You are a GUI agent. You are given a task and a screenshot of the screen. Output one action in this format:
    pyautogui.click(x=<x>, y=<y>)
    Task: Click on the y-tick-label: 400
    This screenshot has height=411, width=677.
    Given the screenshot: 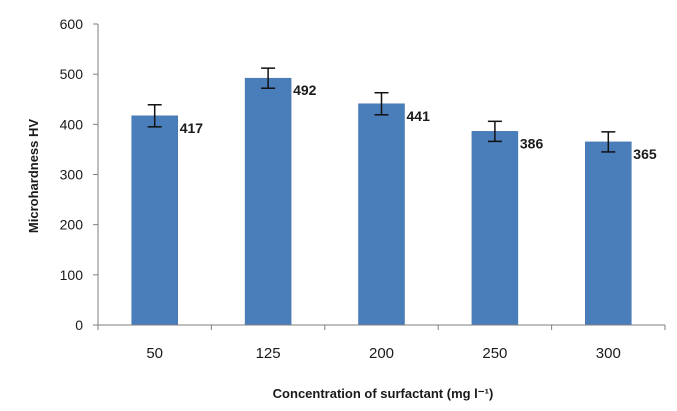 What is the action you would take?
    pyautogui.click(x=72, y=124)
    